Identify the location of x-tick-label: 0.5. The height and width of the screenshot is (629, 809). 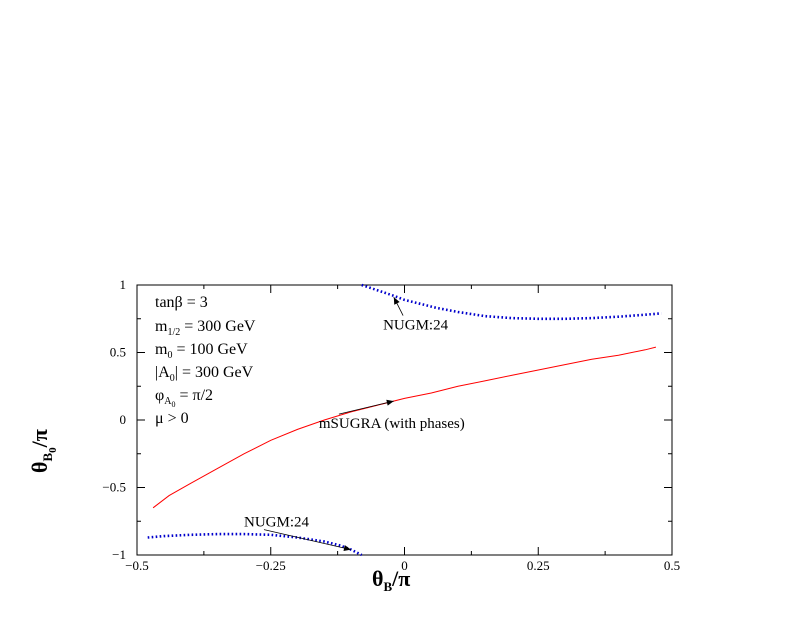
(672, 565).